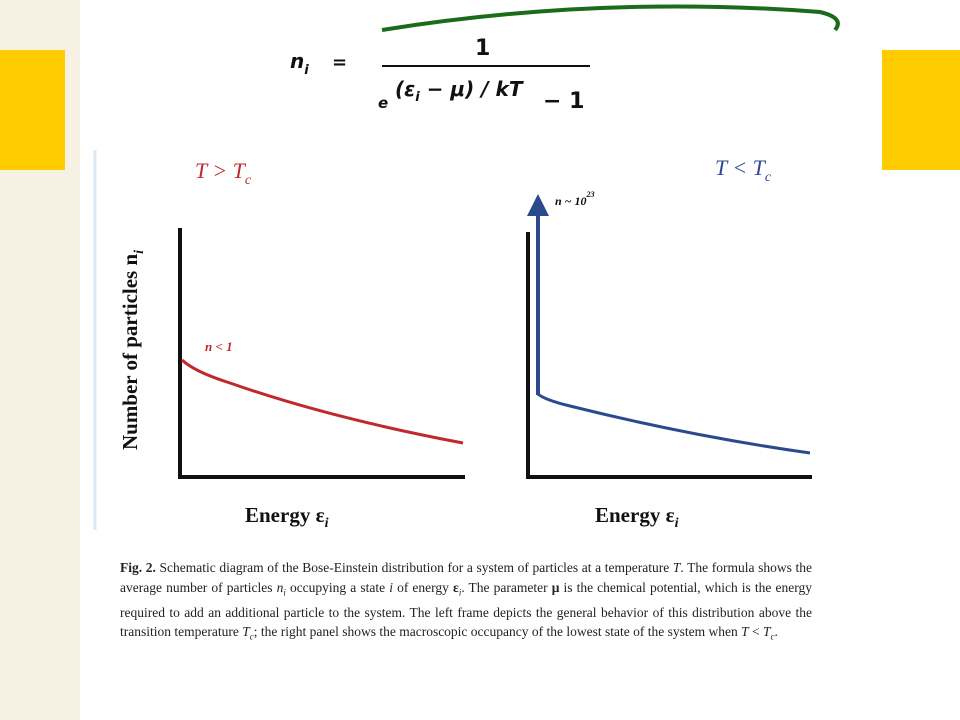 This screenshot has height=720, width=960. What do you see at coordinates (538, 205) in the screenshot?
I see `arrow-head` at bounding box center [538, 205].